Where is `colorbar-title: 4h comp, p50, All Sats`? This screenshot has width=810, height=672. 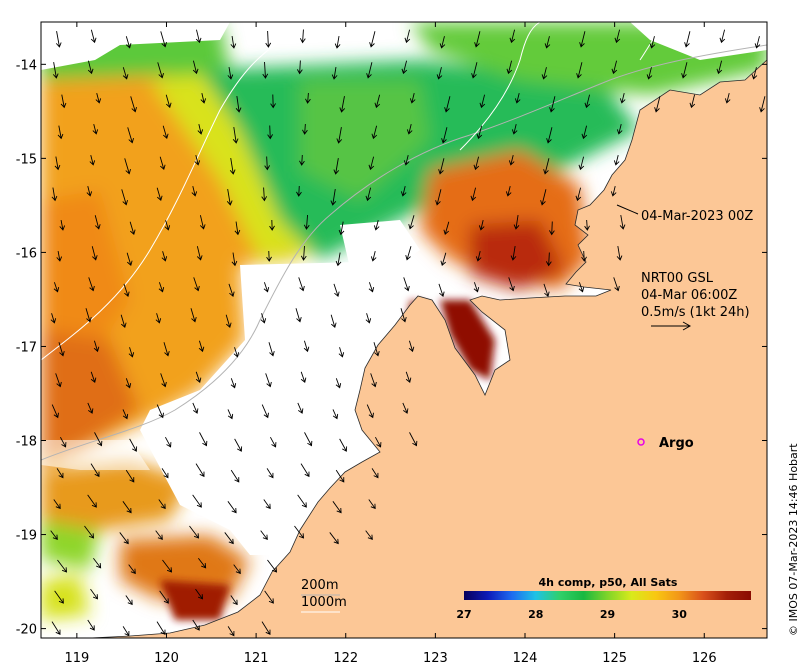 colorbar-title: 4h comp, p50, All Sats is located at coordinates (608, 582).